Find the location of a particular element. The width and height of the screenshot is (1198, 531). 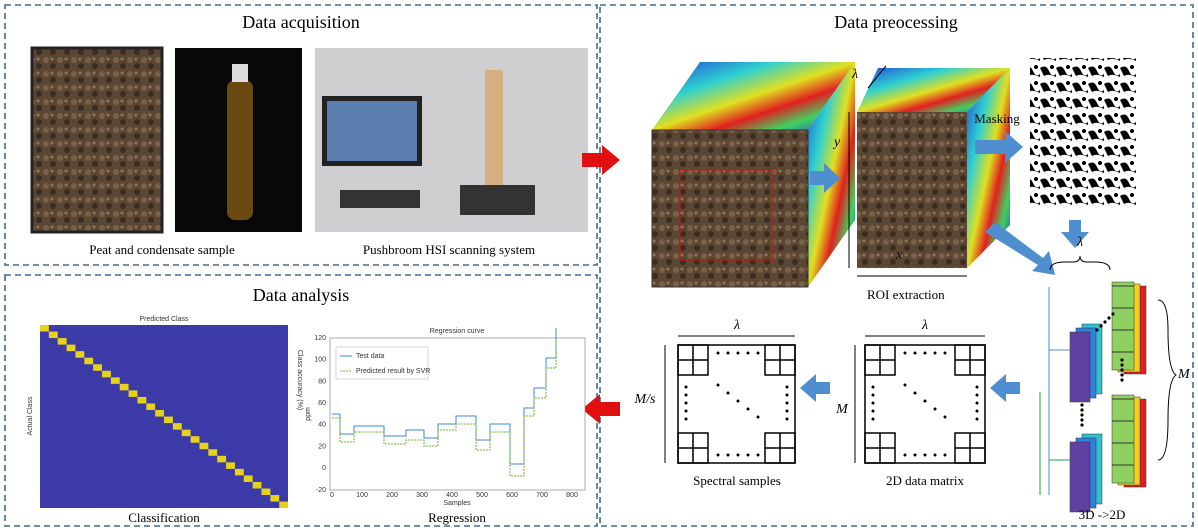

cube-top is located at coordinates (753, 96).